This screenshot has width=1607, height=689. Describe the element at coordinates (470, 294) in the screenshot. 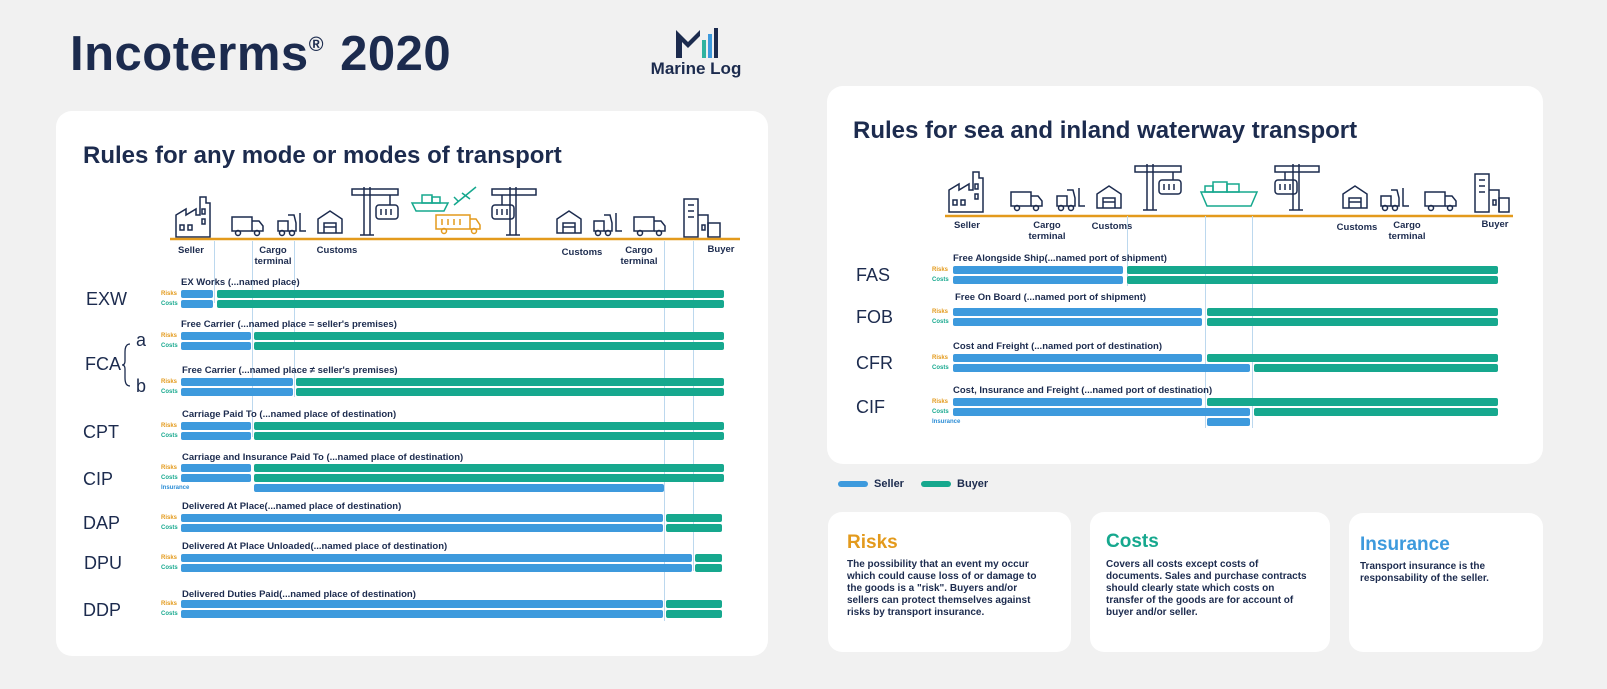

I see `exw-risks-buyer-bar` at that location.